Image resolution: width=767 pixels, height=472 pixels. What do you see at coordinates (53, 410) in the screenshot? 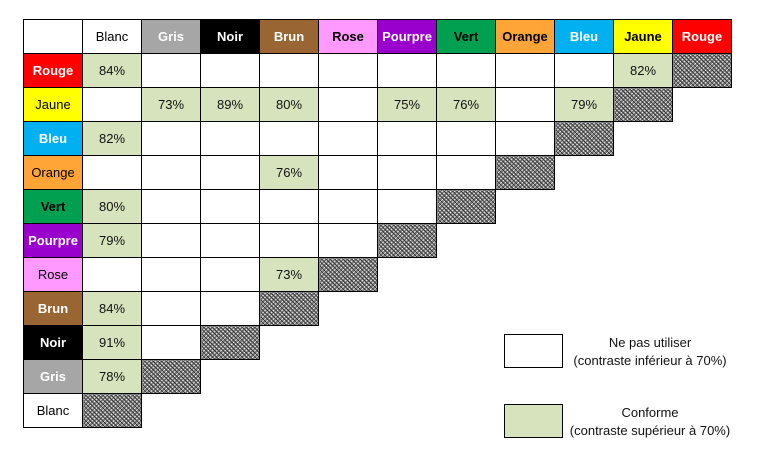
I see `row-header: Blanc` at bounding box center [53, 410].